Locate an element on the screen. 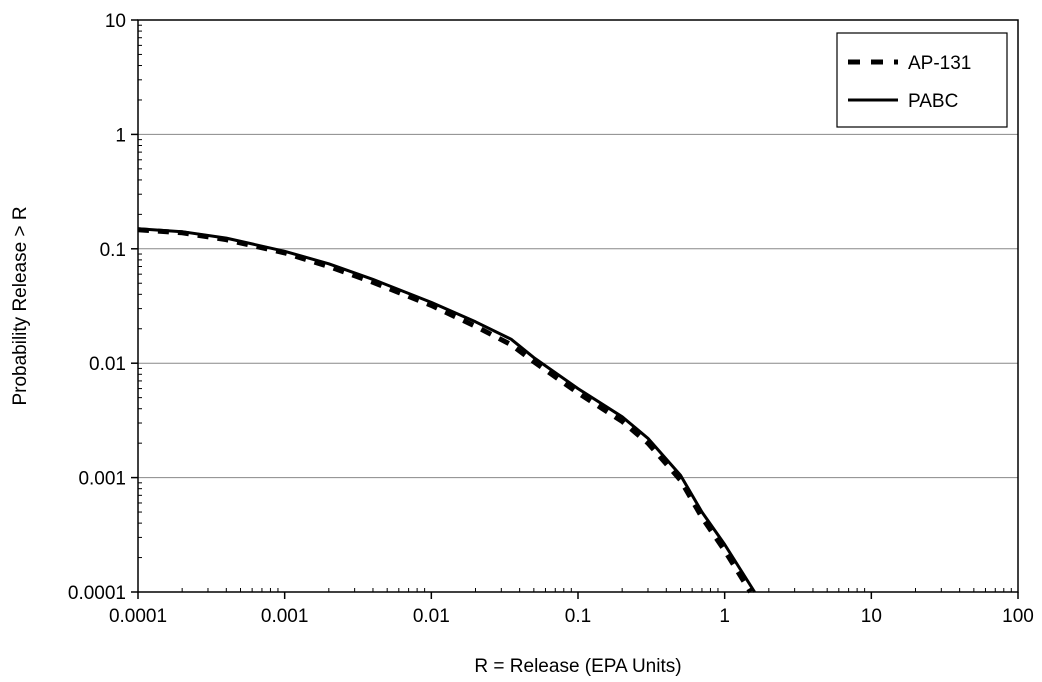  x-tick-label: 0.001 is located at coordinates (285, 616).